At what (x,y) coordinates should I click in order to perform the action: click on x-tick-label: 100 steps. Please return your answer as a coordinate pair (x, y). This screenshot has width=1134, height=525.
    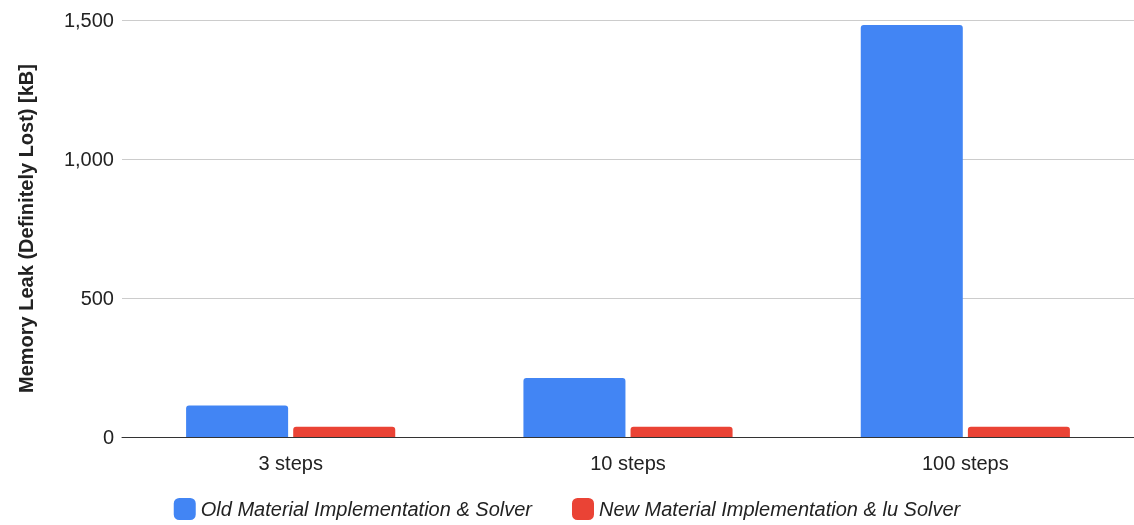
    Looking at the image, I should click on (965, 463).